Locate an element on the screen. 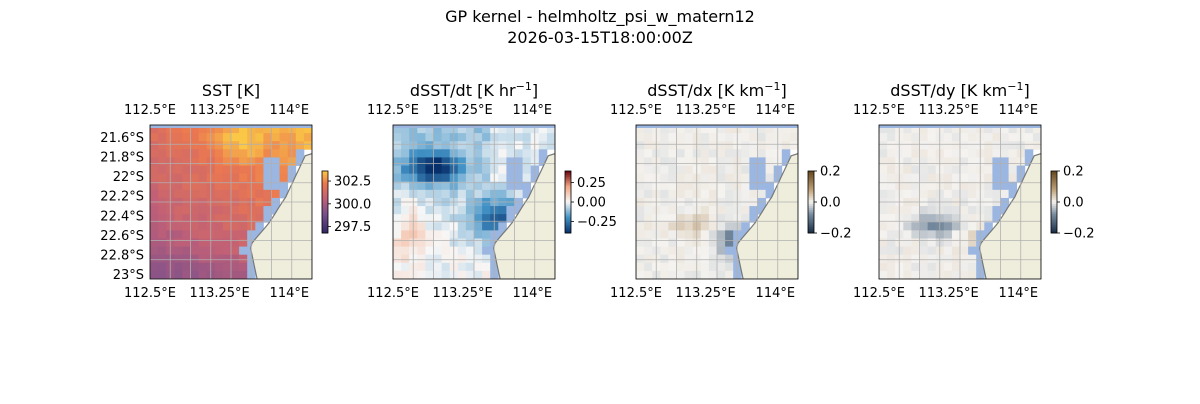 Image resolution: width=1200 pixels, height=404 pixels. lon-tick-label-top: 114°E is located at coordinates (1019, 110).